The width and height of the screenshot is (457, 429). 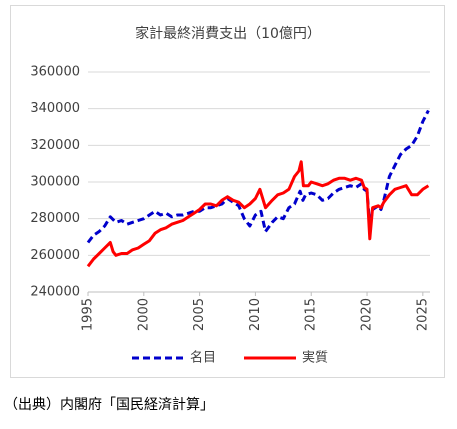 What do you see at coordinates (109, 405) in the screenshot?
I see `source-note: （出典）内閣府「国民経済計算」` at bounding box center [109, 405].